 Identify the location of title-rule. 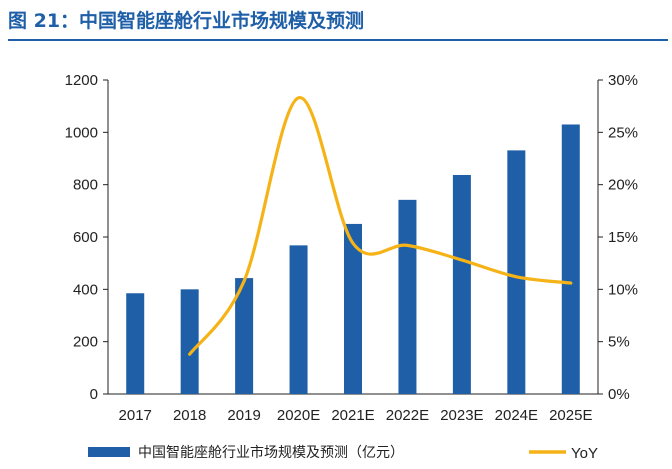
(338, 40).